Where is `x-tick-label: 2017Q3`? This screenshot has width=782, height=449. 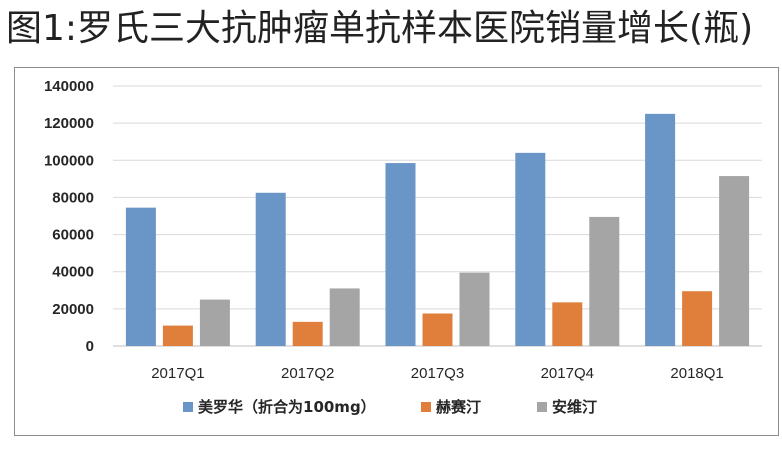
x-tick-label: 2017Q3 is located at coordinates (437, 373).